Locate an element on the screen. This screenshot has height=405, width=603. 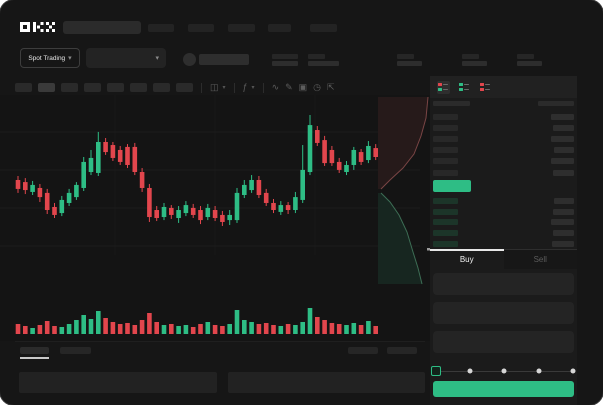
book-sells-view-icon is located at coordinates (485, 87).